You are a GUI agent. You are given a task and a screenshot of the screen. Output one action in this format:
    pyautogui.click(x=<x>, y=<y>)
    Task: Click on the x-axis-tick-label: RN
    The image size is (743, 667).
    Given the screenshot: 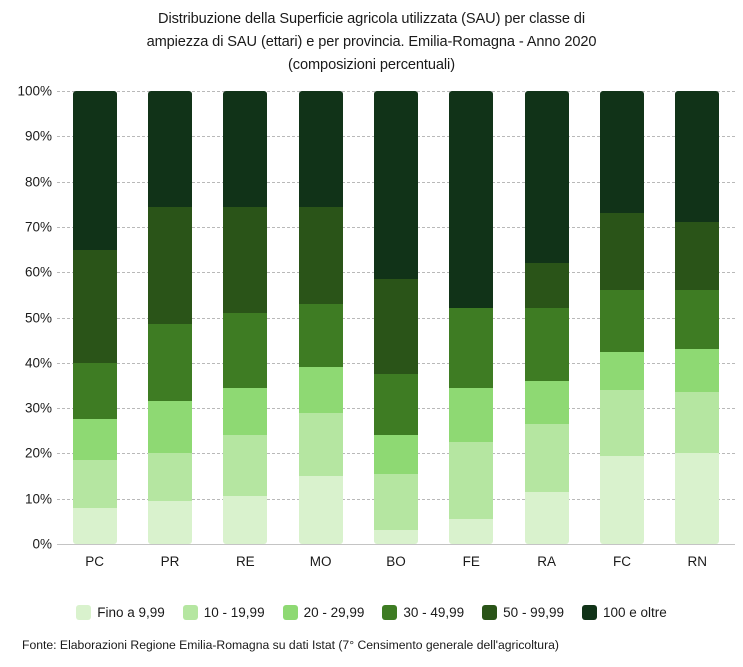 What is the action you would take?
    pyautogui.click(x=697, y=561)
    